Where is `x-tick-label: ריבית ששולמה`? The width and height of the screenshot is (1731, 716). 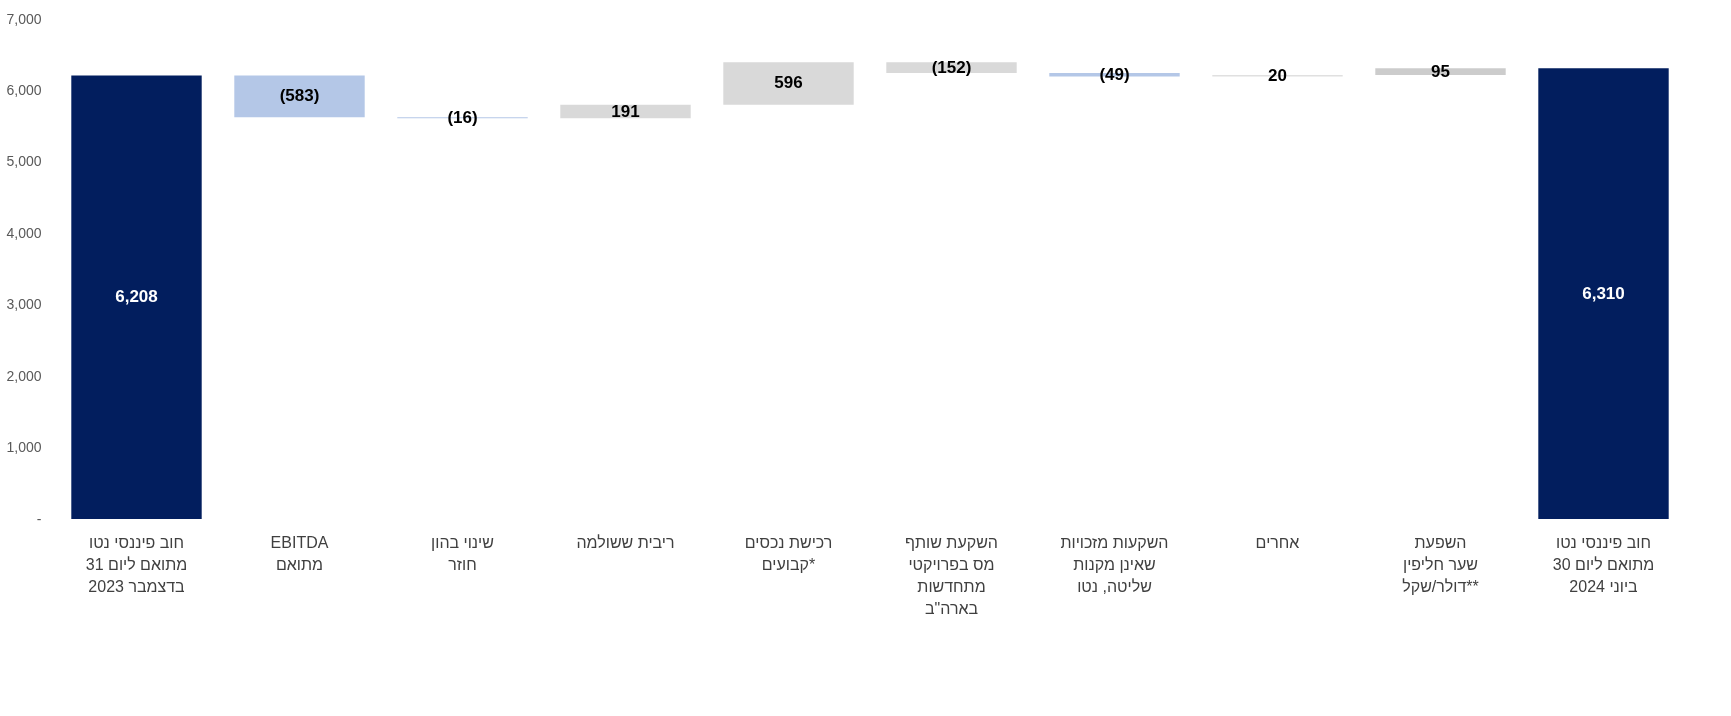
x-tick-label: ריבית ששולמה is located at coordinates (625, 542).